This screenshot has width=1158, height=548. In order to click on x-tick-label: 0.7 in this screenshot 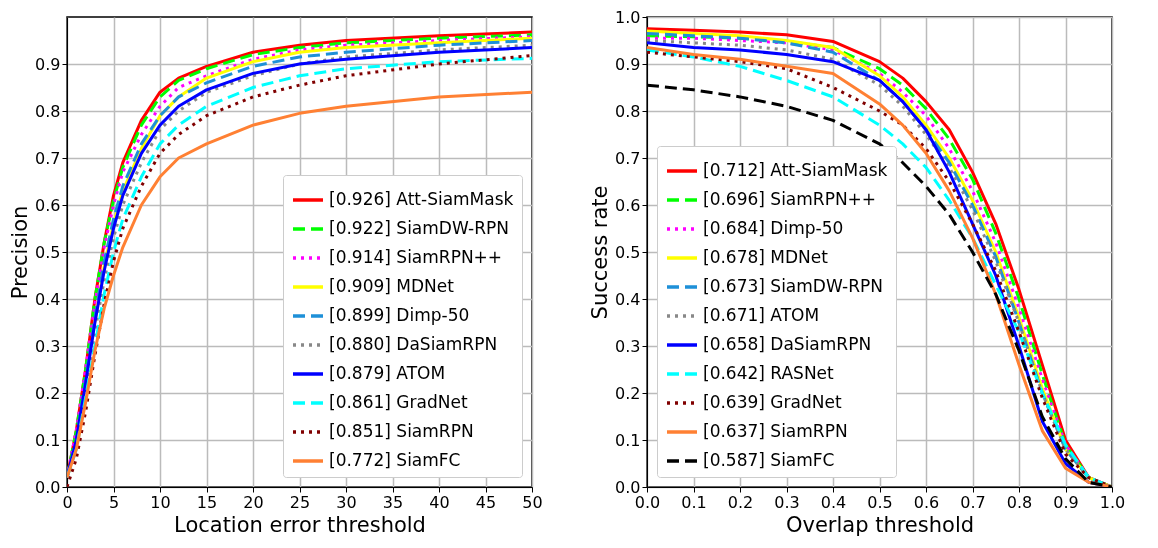, I will do `click(973, 502)`.